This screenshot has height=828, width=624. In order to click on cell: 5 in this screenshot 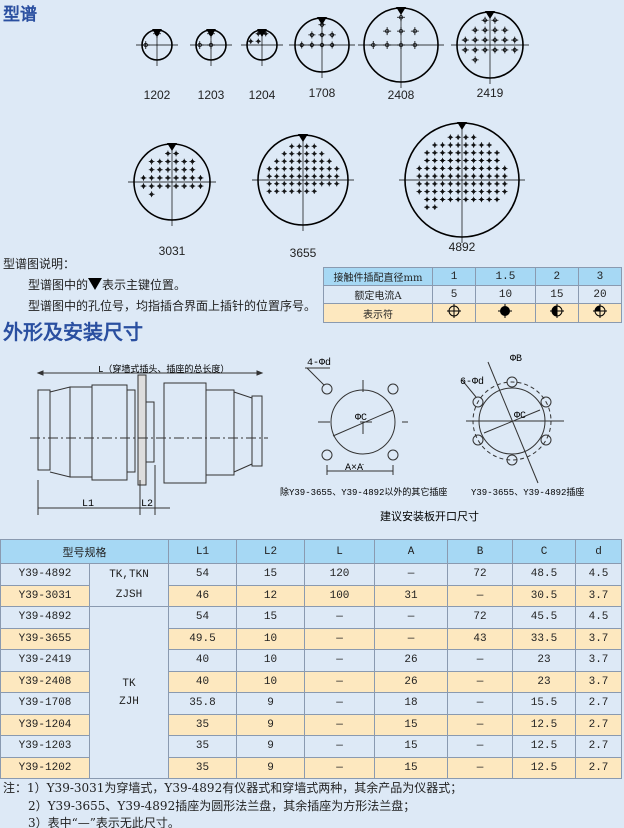, I will do `click(454, 294)`.